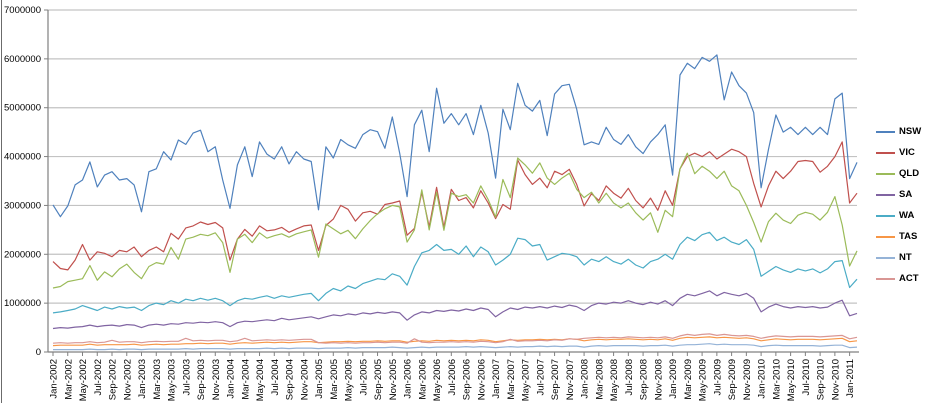 Image resolution: width=929 pixels, height=403 pixels. Describe the element at coordinates (231, 379) in the screenshot. I see `x-tick-label: Jan-2004` at that location.